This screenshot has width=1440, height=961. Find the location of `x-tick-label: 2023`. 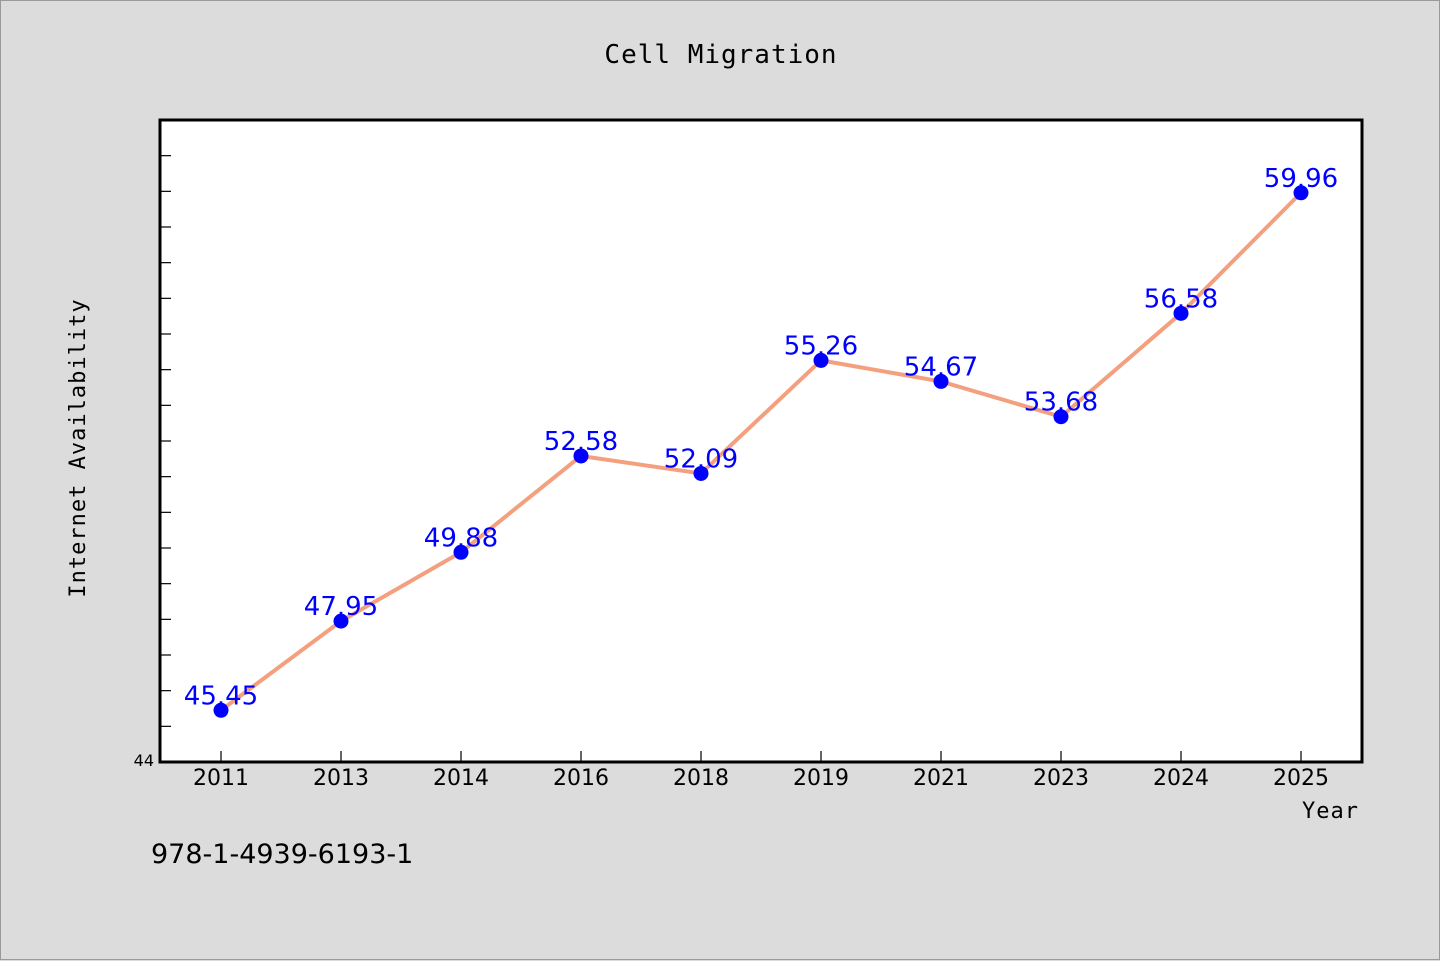

x-tick-label: 2023 is located at coordinates (1061, 778).